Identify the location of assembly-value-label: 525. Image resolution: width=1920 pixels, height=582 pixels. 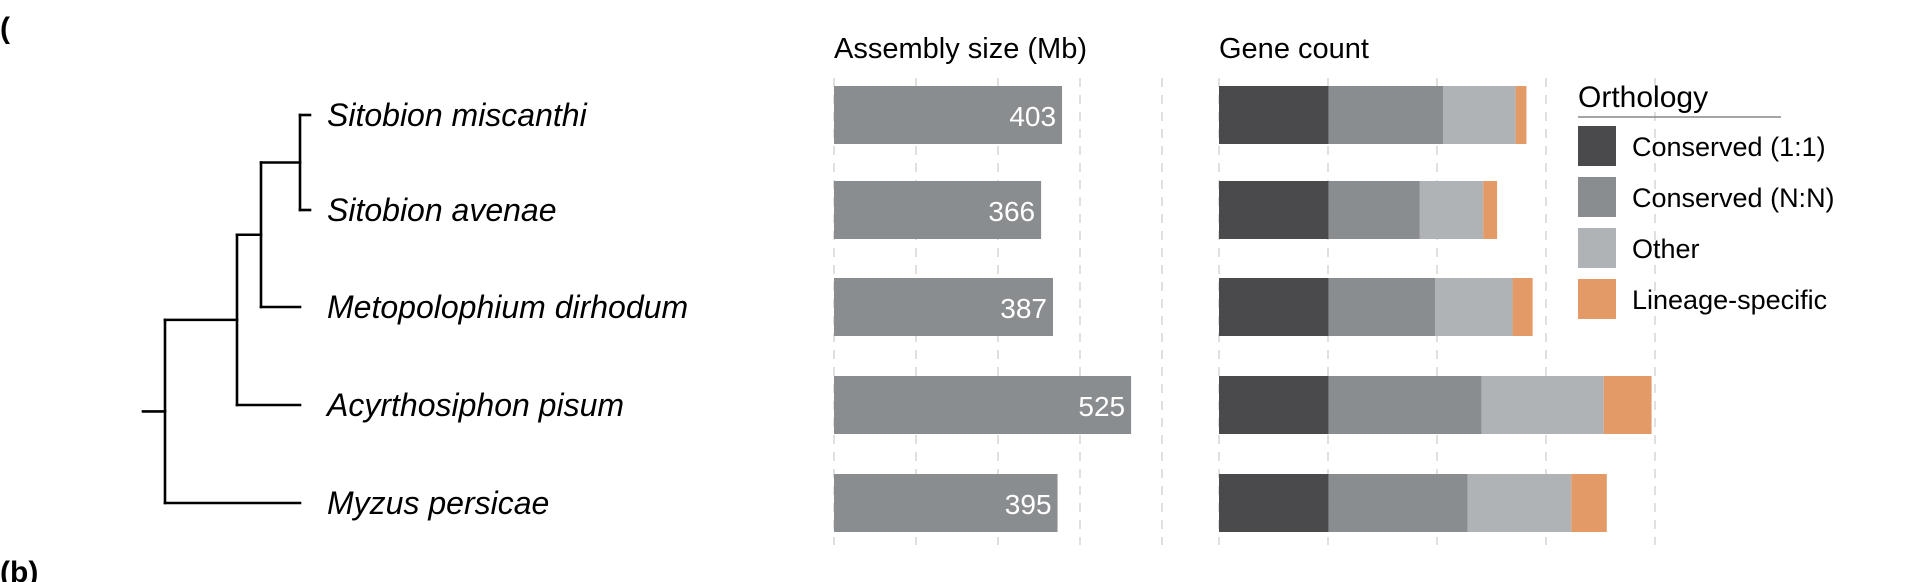
(1101, 406).